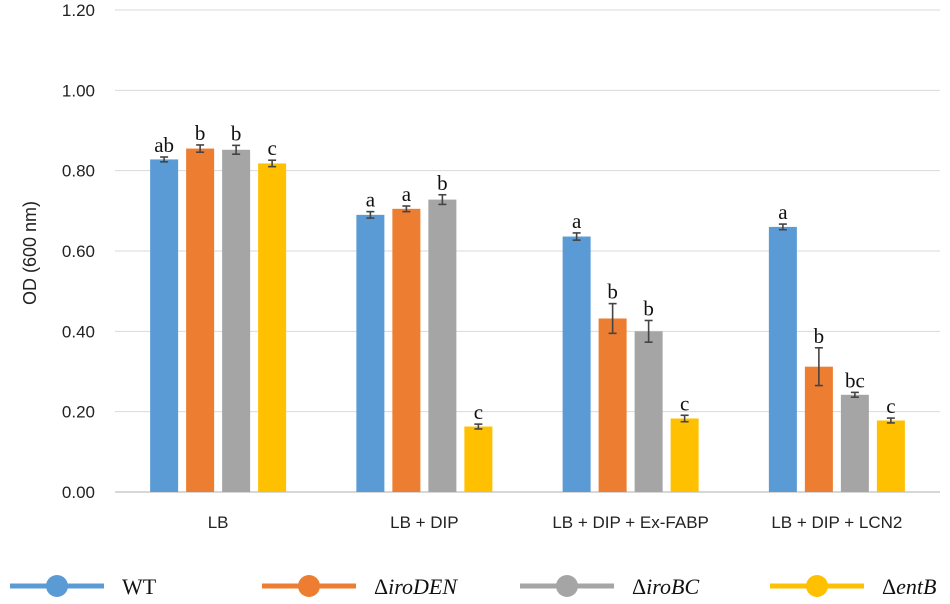 Image resolution: width=950 pixels, height=604 pixels. I want to click on y-tick-label: 0.40, so click(78, 331).